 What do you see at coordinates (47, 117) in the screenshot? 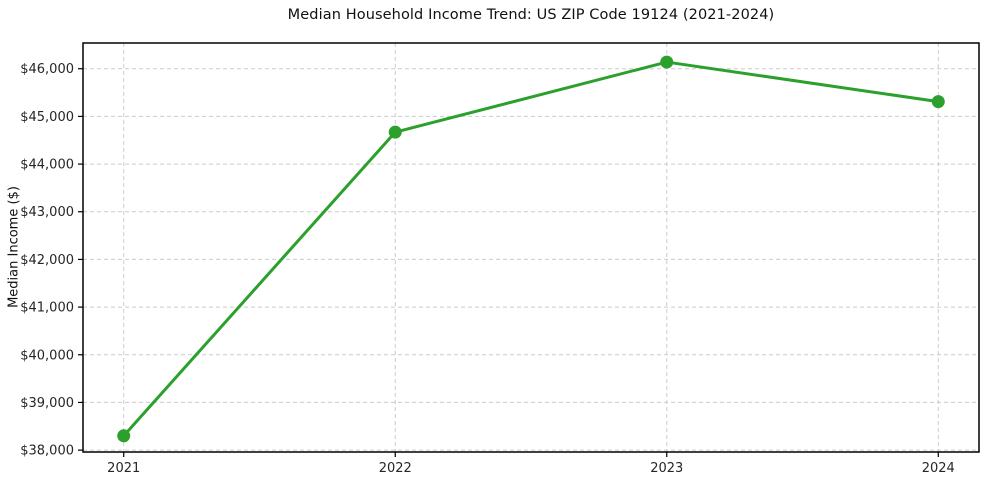
I see `y-tick-label: $45,000` at bounding box center [47, 117].